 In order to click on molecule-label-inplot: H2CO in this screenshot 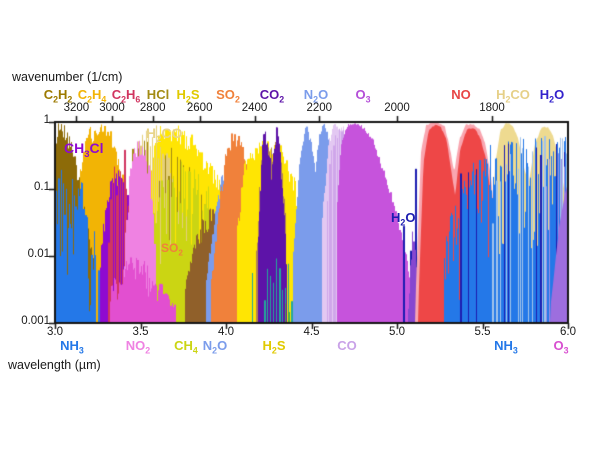, I will do `click(164, 135)`.